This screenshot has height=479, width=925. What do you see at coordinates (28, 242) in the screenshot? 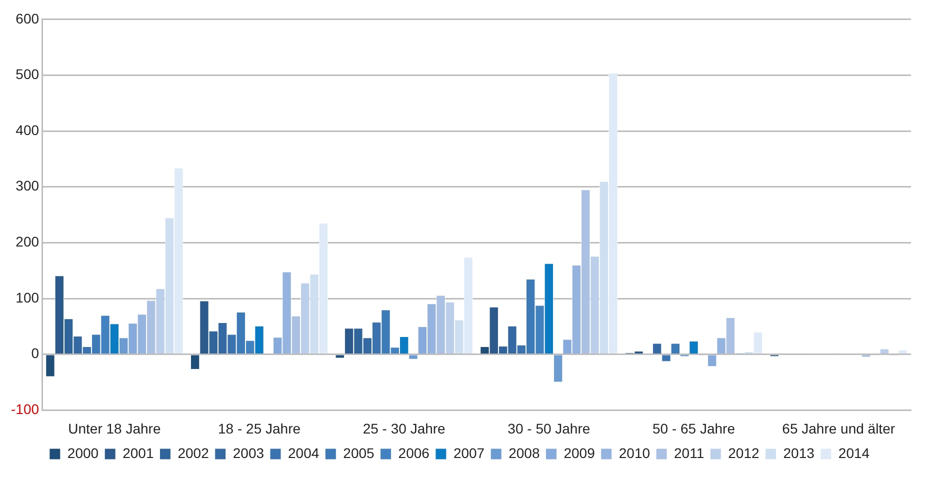
I see `y-tick-label: 200` at bounding box center [28, 242].